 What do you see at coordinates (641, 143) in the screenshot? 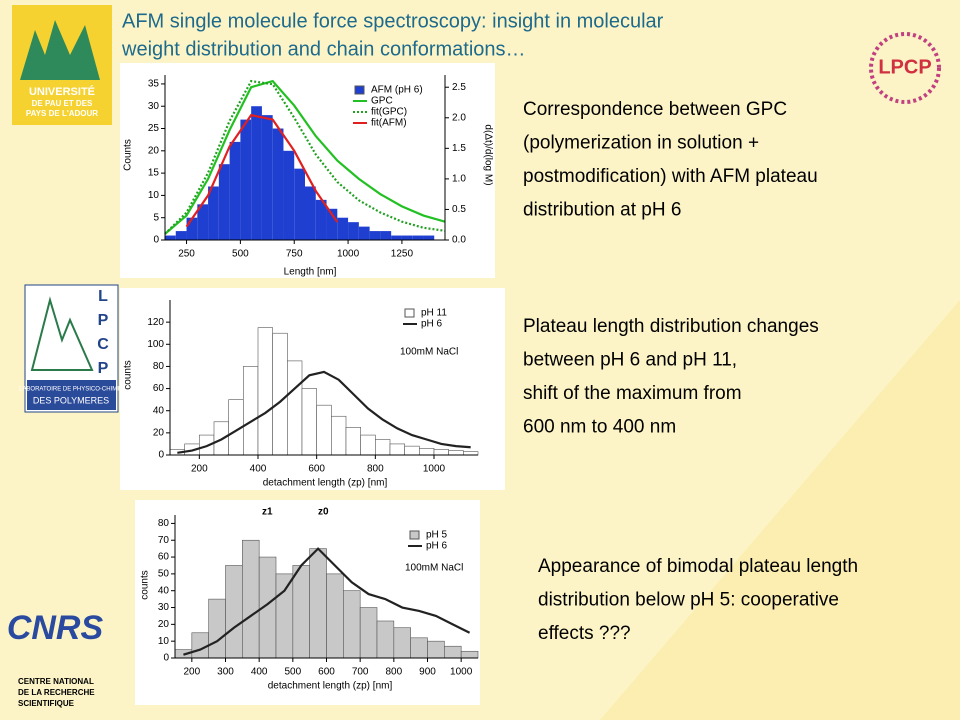
I see `paragraph-line: (polymerization in solution +` at bounding box center [641, 143].